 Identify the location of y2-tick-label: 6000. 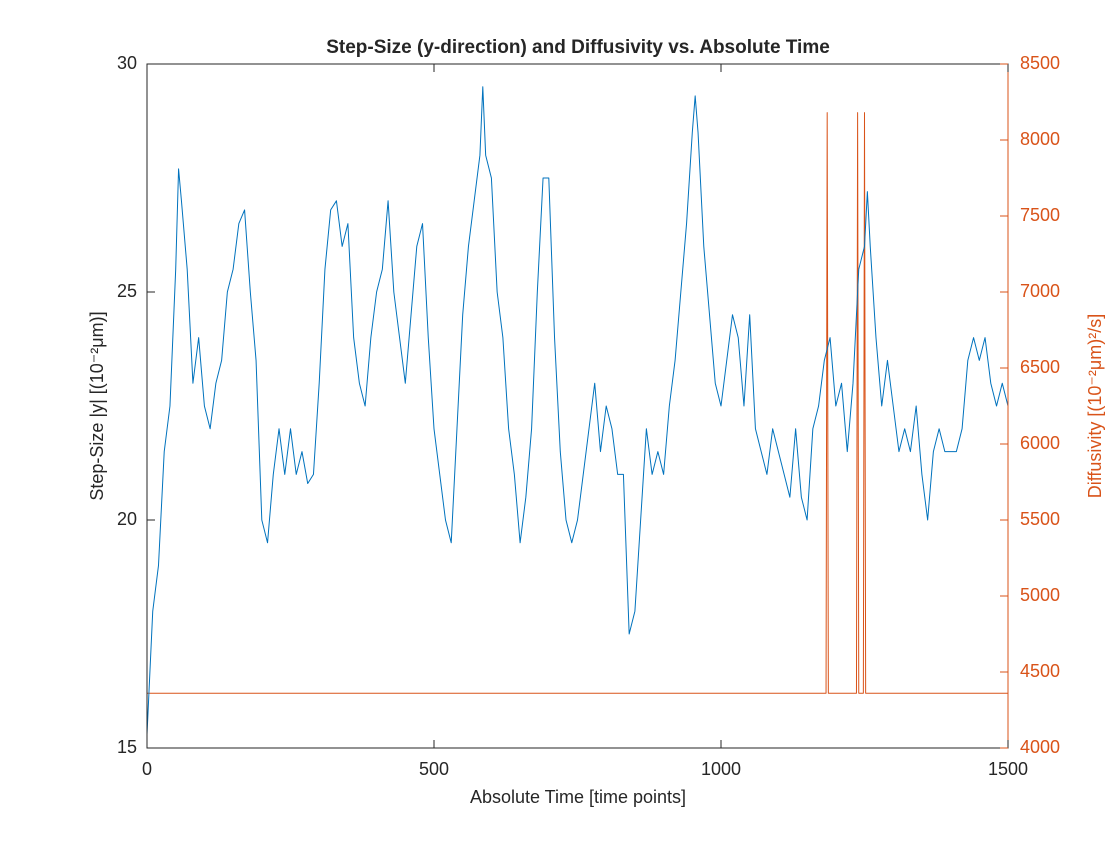
(1040, 443).